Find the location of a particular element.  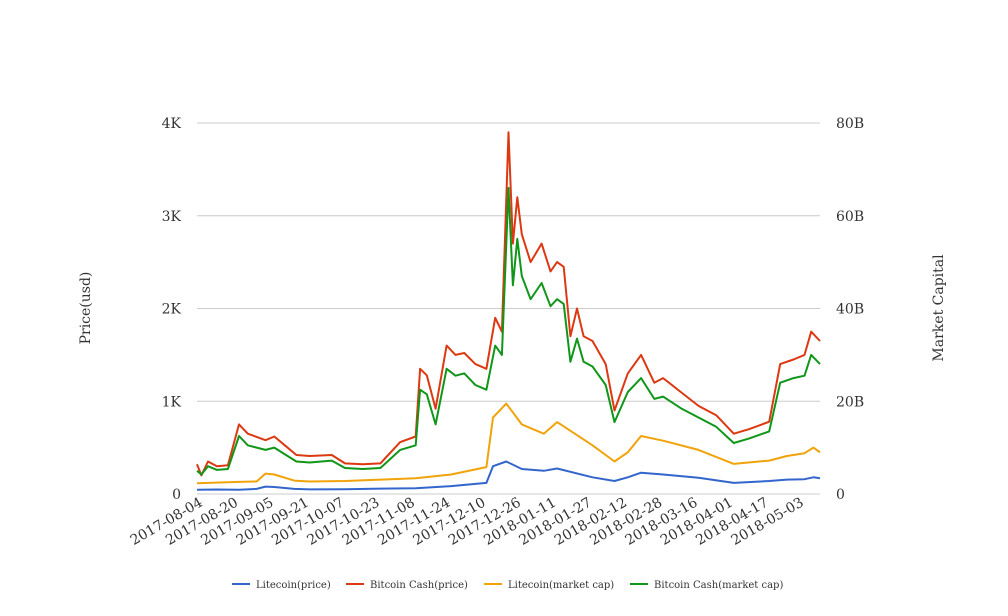

right-tick-label: 80B is located at coordinates (850, 124).